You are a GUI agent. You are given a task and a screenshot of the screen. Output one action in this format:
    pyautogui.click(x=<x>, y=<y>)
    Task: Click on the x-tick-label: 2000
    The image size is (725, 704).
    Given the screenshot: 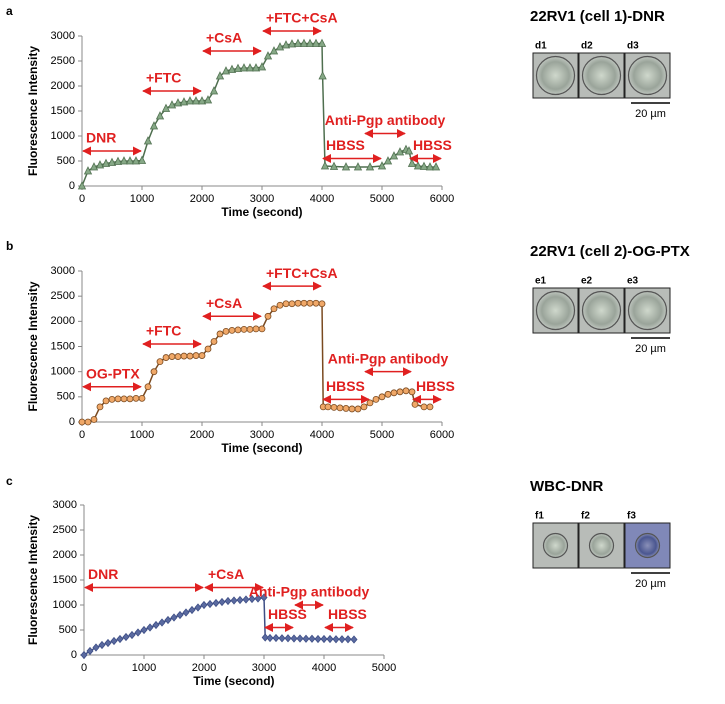 What is the action you would take?
    pyautogui.click(x=202, y=199)
    